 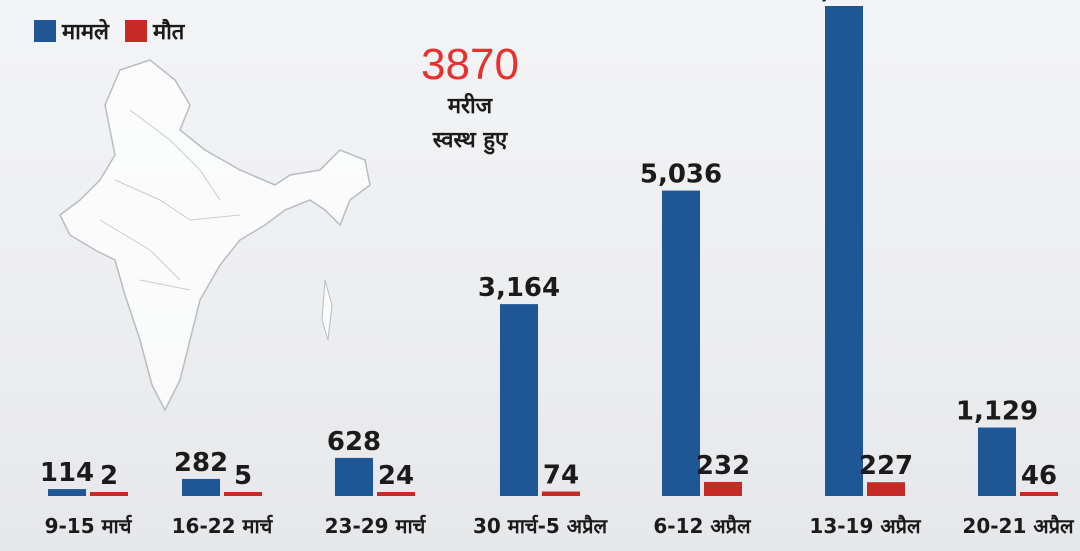 I want to click on x-tick-label-4: 6-12 अप्रैल, so click(x=702, y=526).